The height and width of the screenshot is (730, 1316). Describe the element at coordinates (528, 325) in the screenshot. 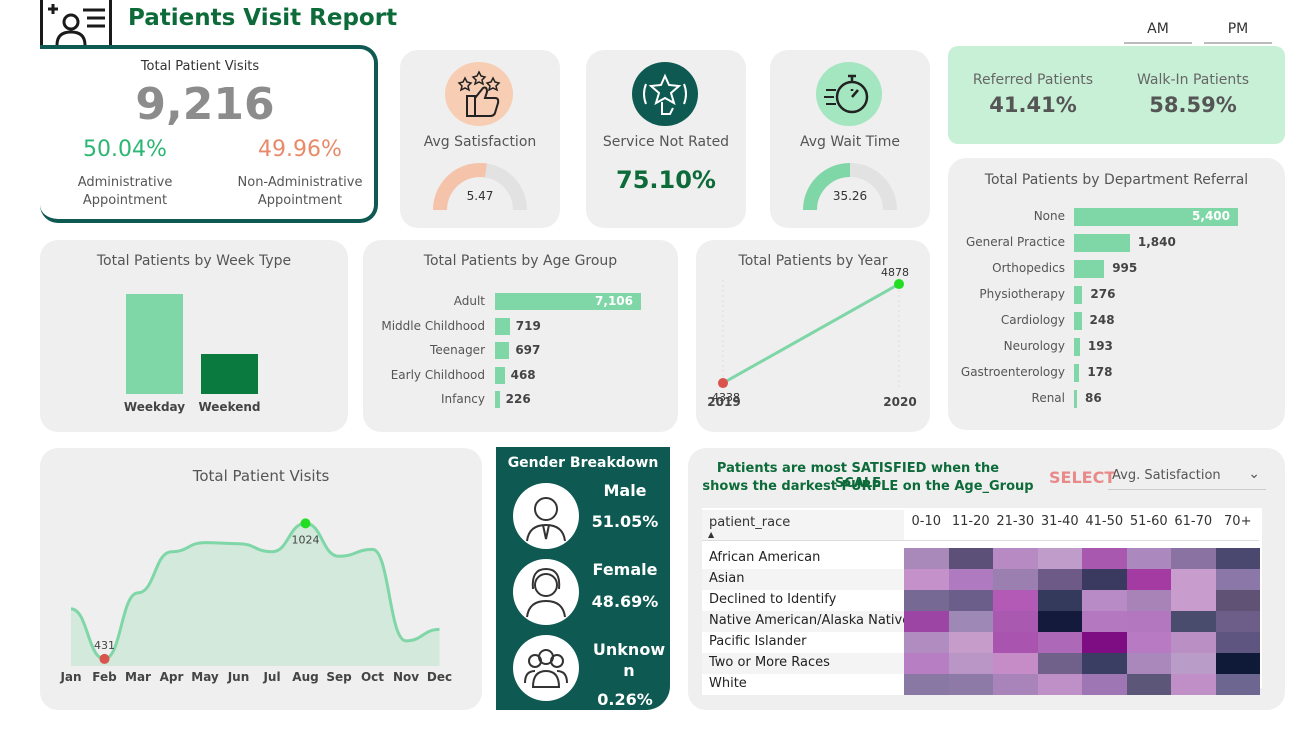

I see `age-group-value: 719` at that location.